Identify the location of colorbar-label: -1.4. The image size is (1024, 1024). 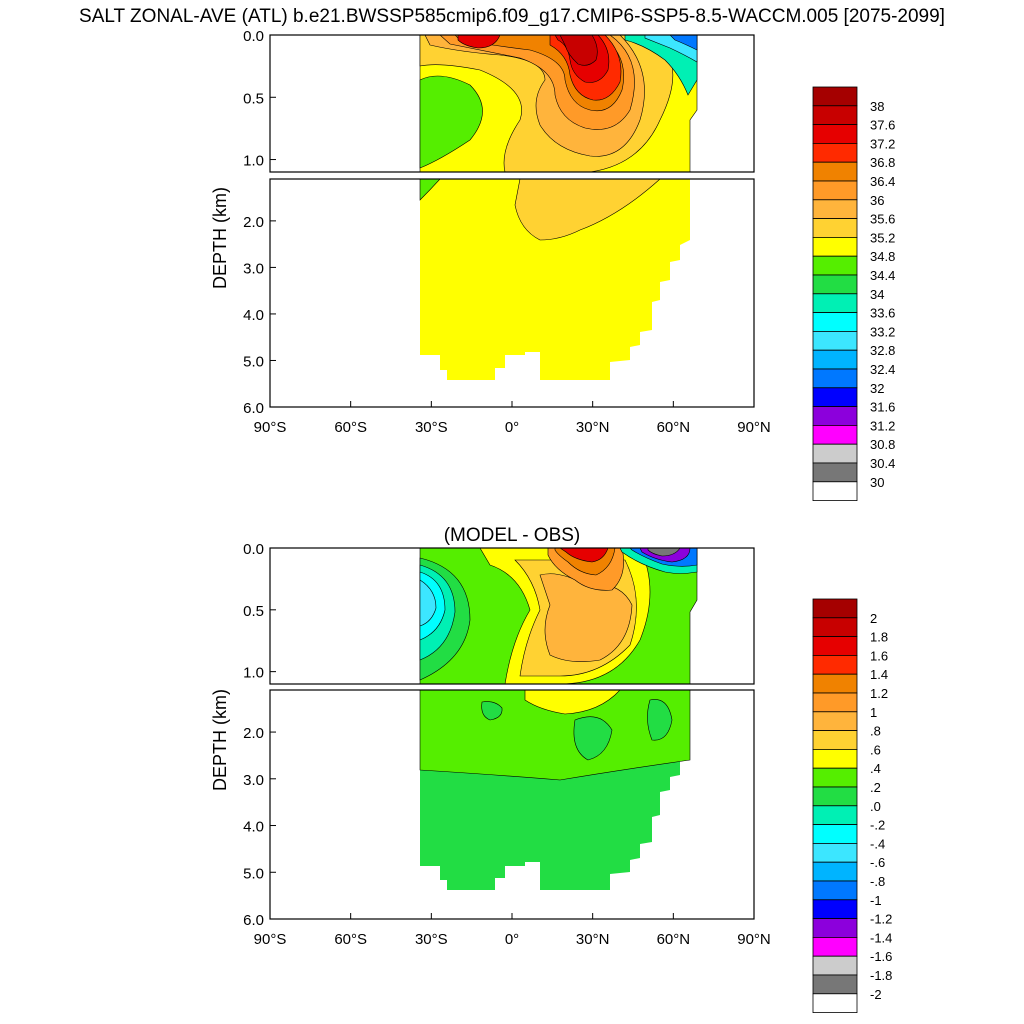
(881, 937).